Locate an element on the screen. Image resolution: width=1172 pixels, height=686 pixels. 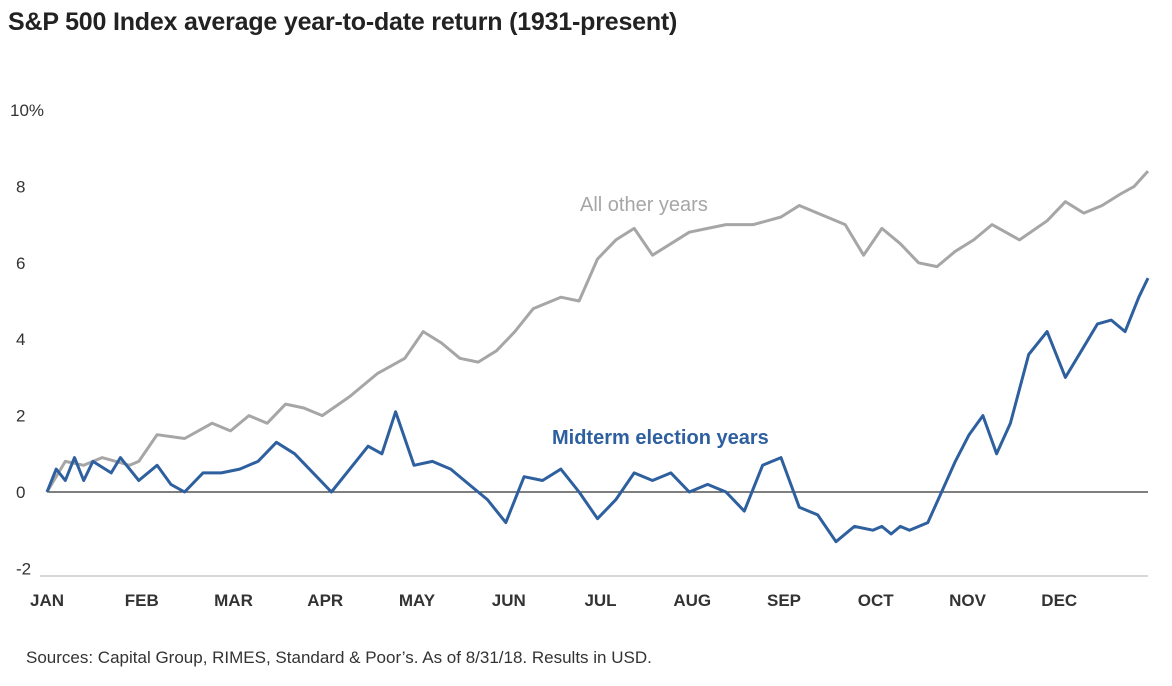
x-tick-label: MAR is located at coordinates (233, 600).